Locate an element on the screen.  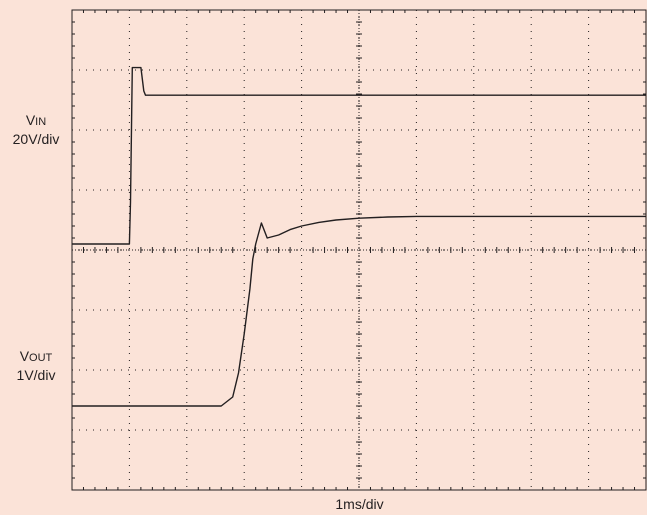
vout-label-sub: OUT is located at coordinates (41, 358).